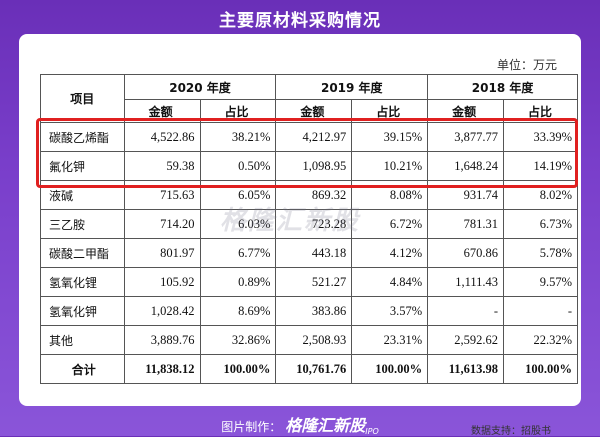  What do you see at coordinates (540, 195) in the screenshot?
I see `ratio-cell: 8.02%` at bounding box center [540, 195].